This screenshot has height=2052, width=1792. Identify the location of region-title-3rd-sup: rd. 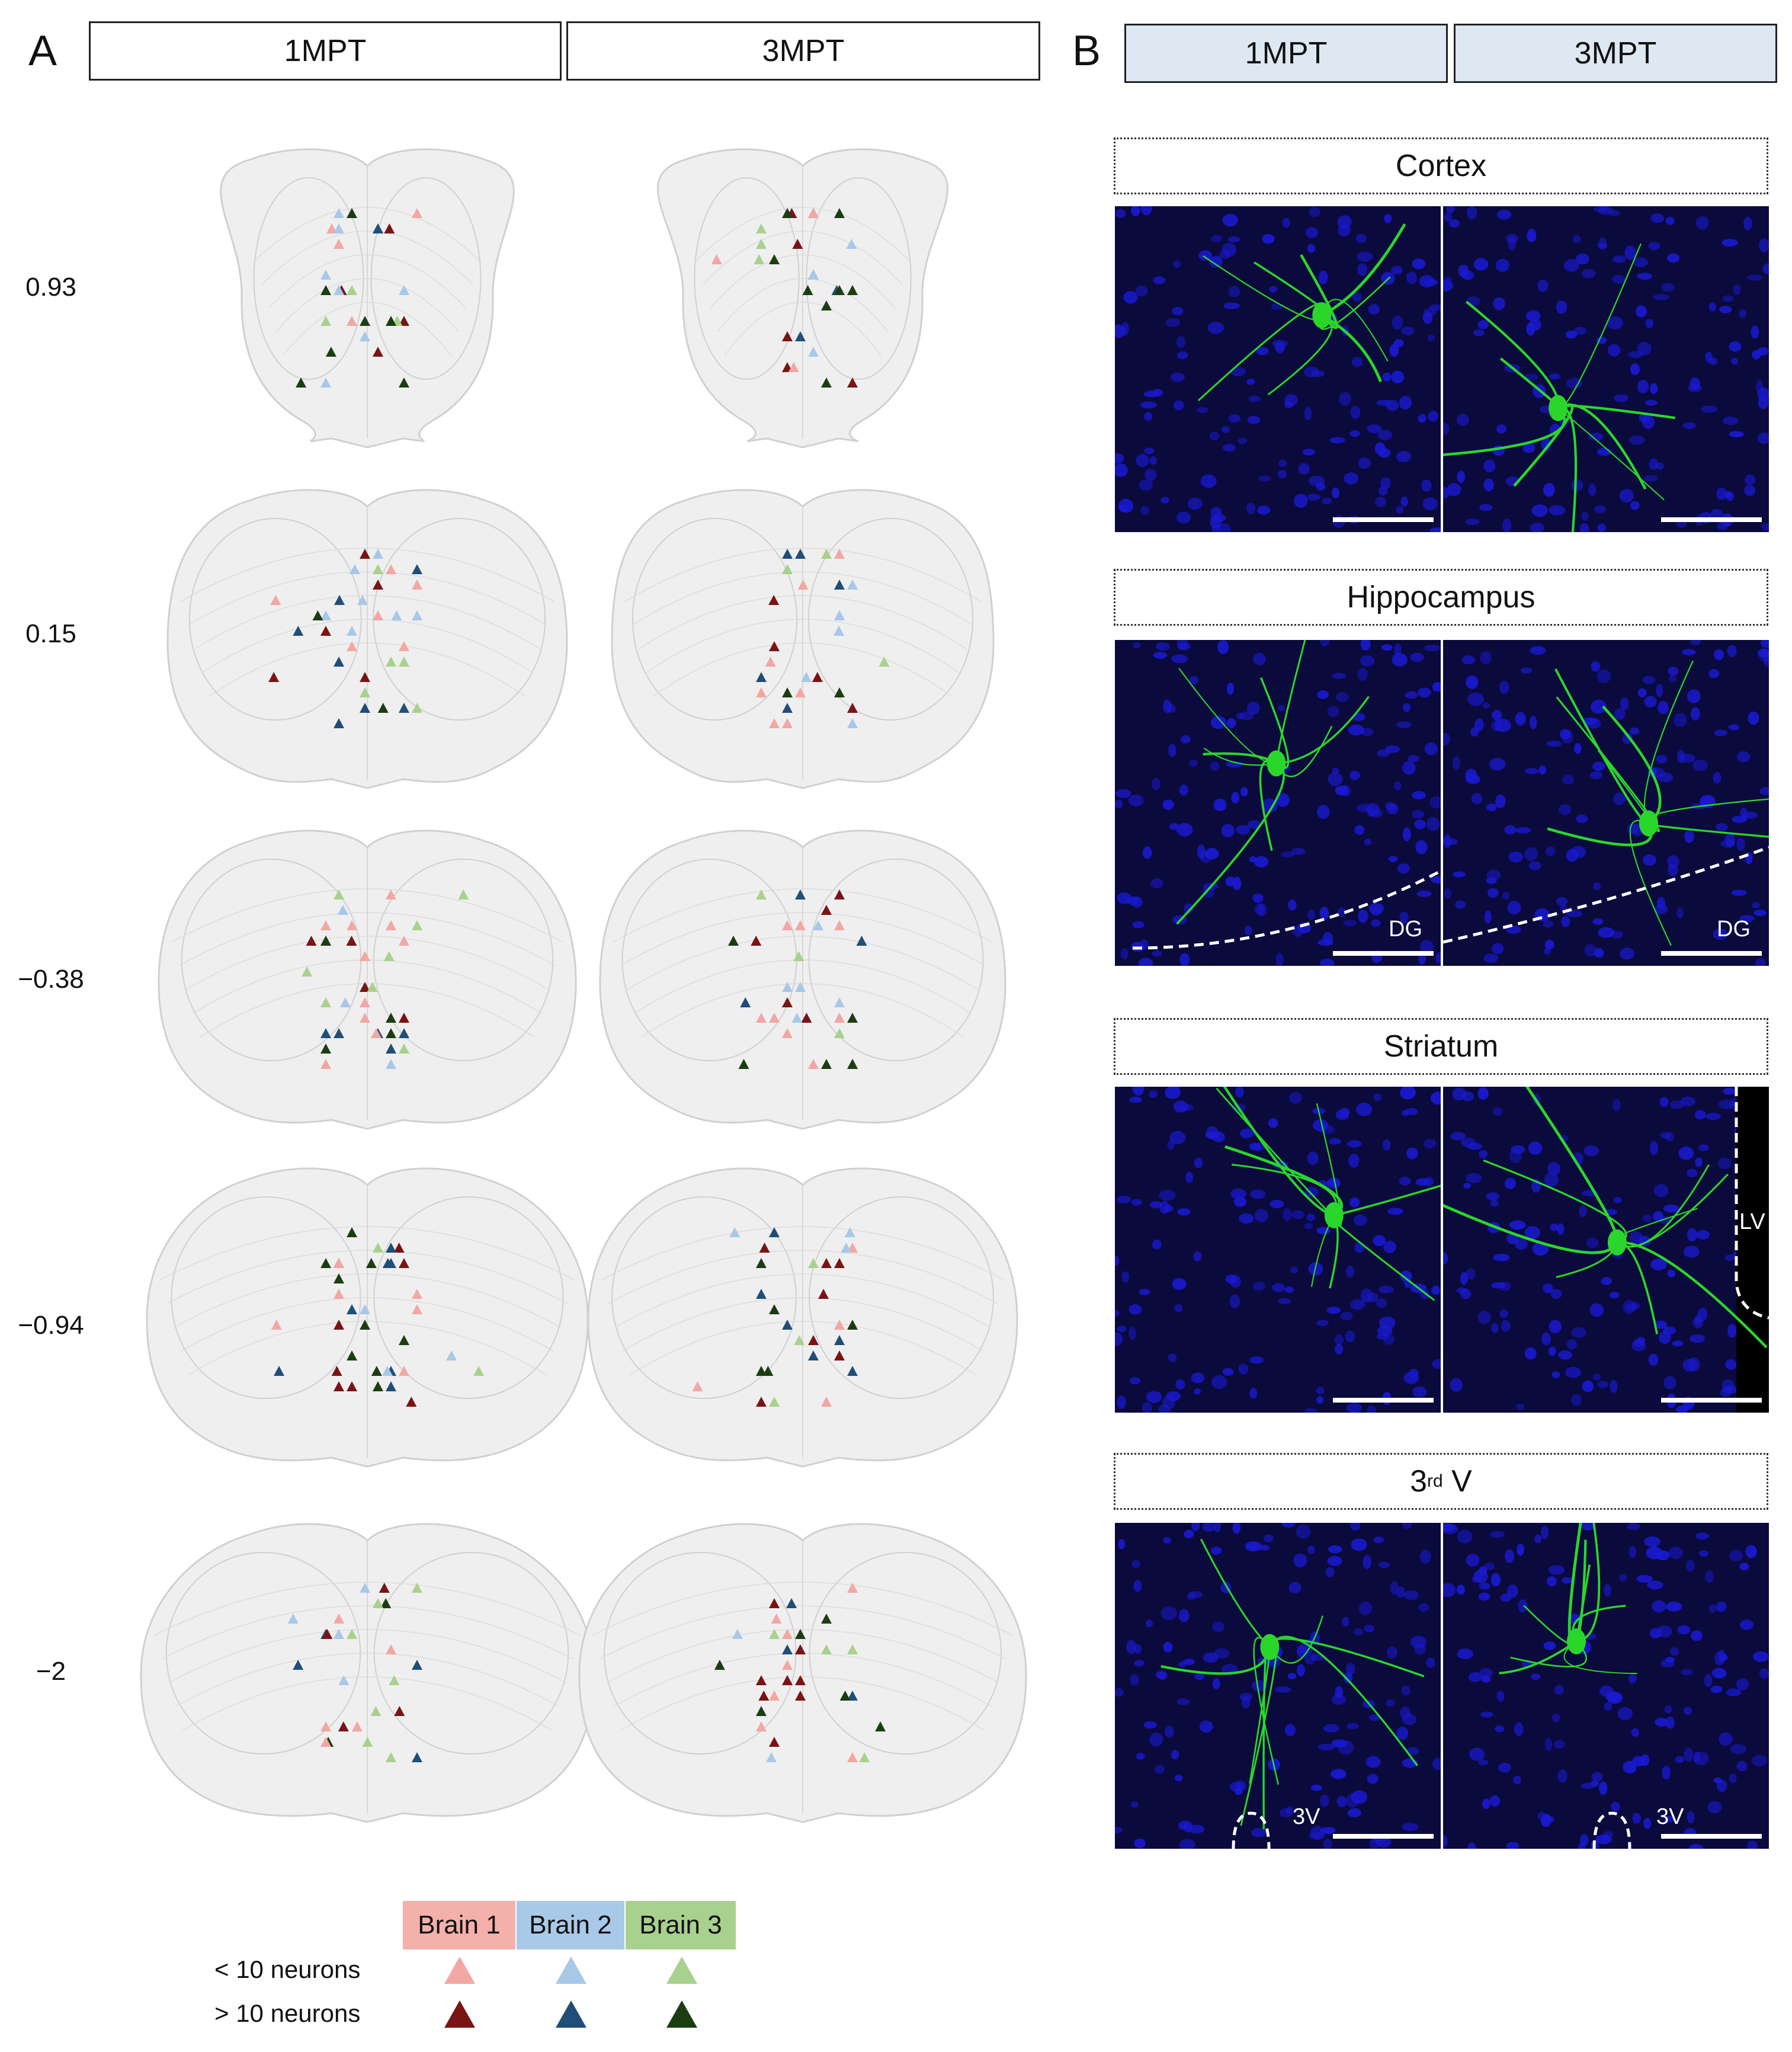
(1435, 1481).